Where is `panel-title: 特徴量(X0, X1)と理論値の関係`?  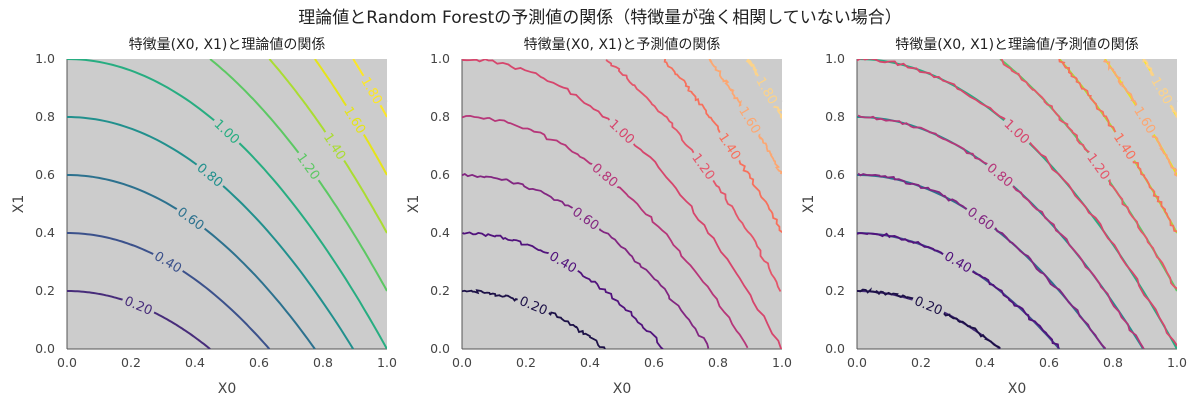 panel-title: 特徴量(X0, X1)と理論値の関係 is located at coordinates (227, 45).